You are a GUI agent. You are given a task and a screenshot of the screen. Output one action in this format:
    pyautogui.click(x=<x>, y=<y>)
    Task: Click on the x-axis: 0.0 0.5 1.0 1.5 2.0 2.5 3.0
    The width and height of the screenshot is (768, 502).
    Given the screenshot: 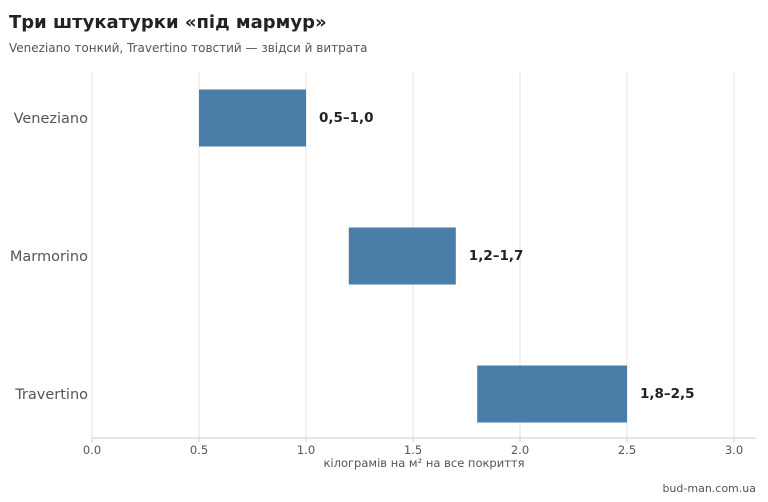 What is the action you would take?
    pyautogui.click(x=419, y=447)
    